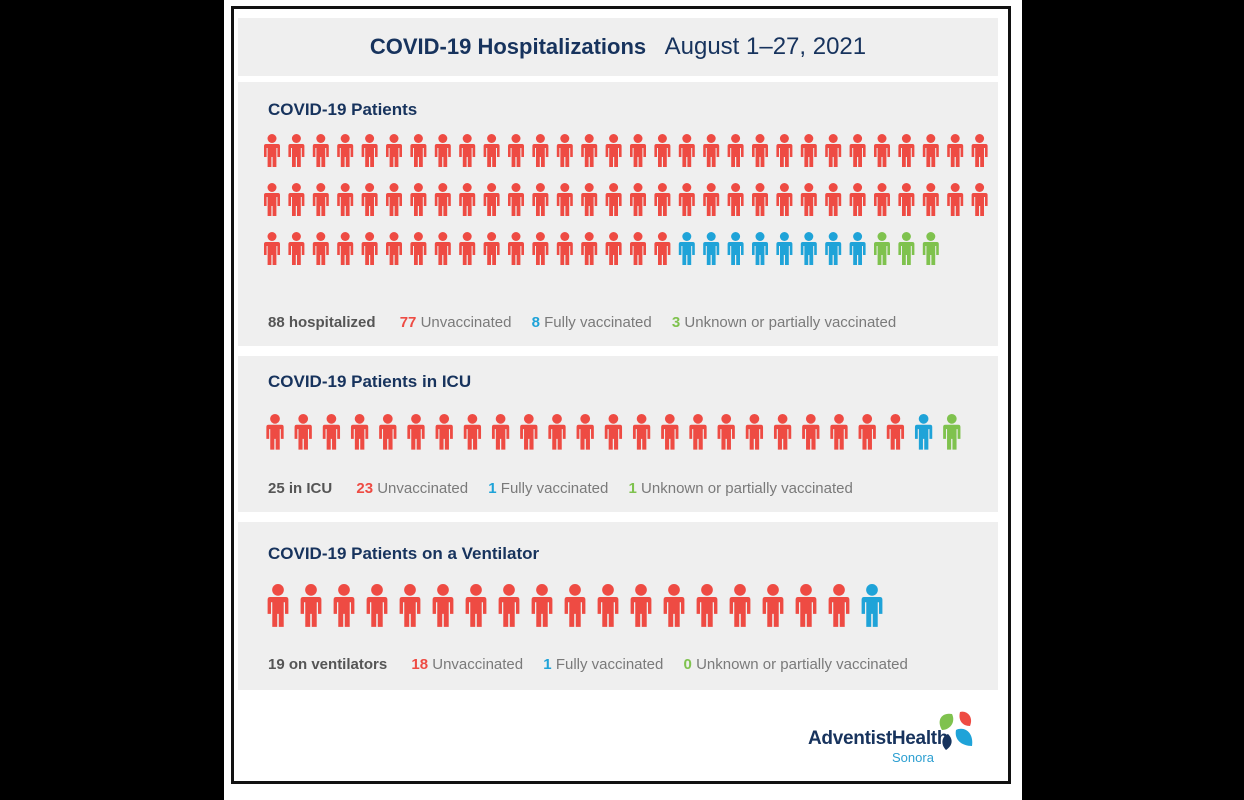 The width and height of the screenshot is (1244, 800). Describe the element at coordinates (492, 488) in the screenshot. I see `fully-vaccinated-count: 1` at that location.